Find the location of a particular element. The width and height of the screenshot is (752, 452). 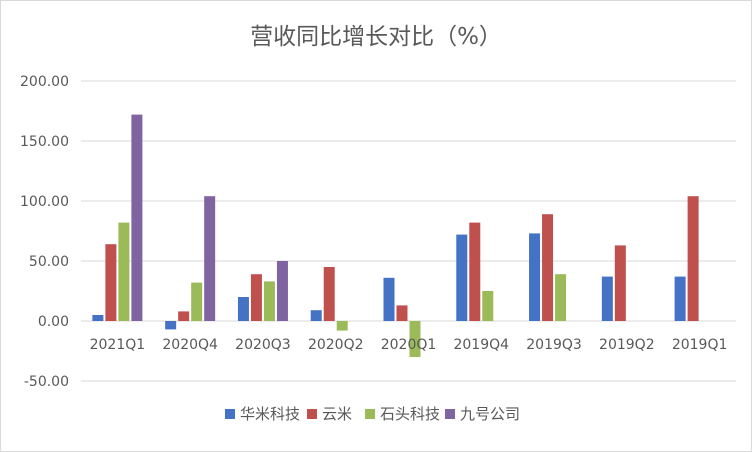

y-tick-label: 50.00 is located at coordinates (49, 262).